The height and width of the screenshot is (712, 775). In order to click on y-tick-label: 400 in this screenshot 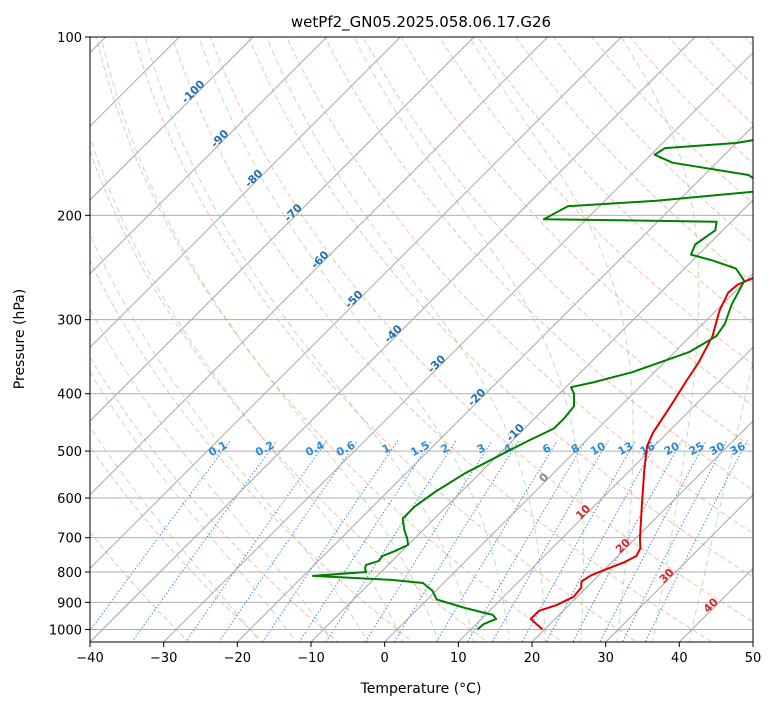, I will do `click(69, 395)`.